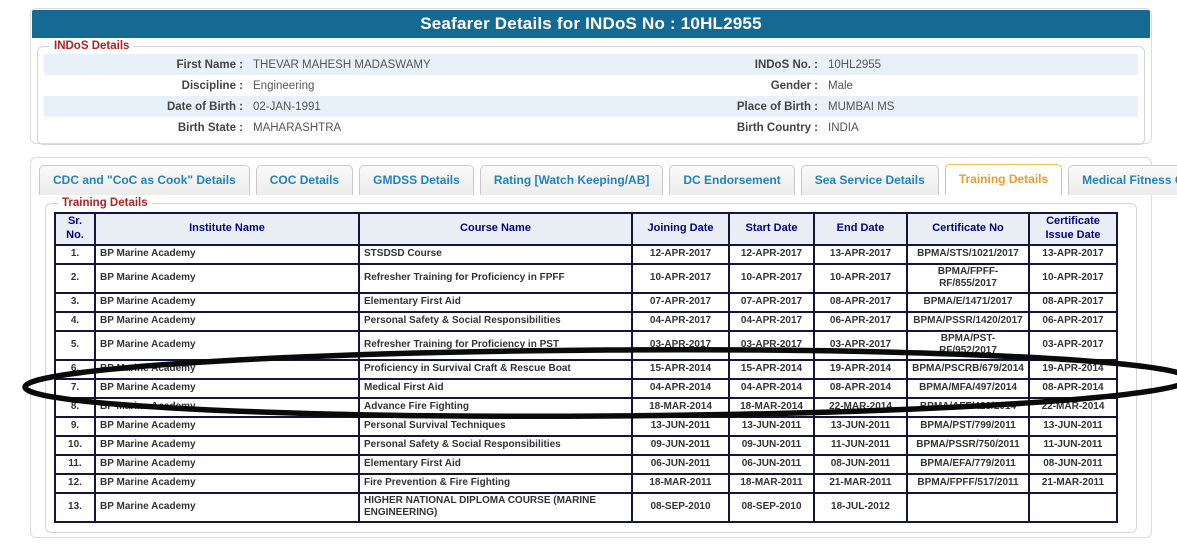 This screenshot has width=1177, height=558. What do you see at coordinates (860, 229) in the screenshot?
I see `column-header-end-date: End Date` at bounding box center [860, 229].